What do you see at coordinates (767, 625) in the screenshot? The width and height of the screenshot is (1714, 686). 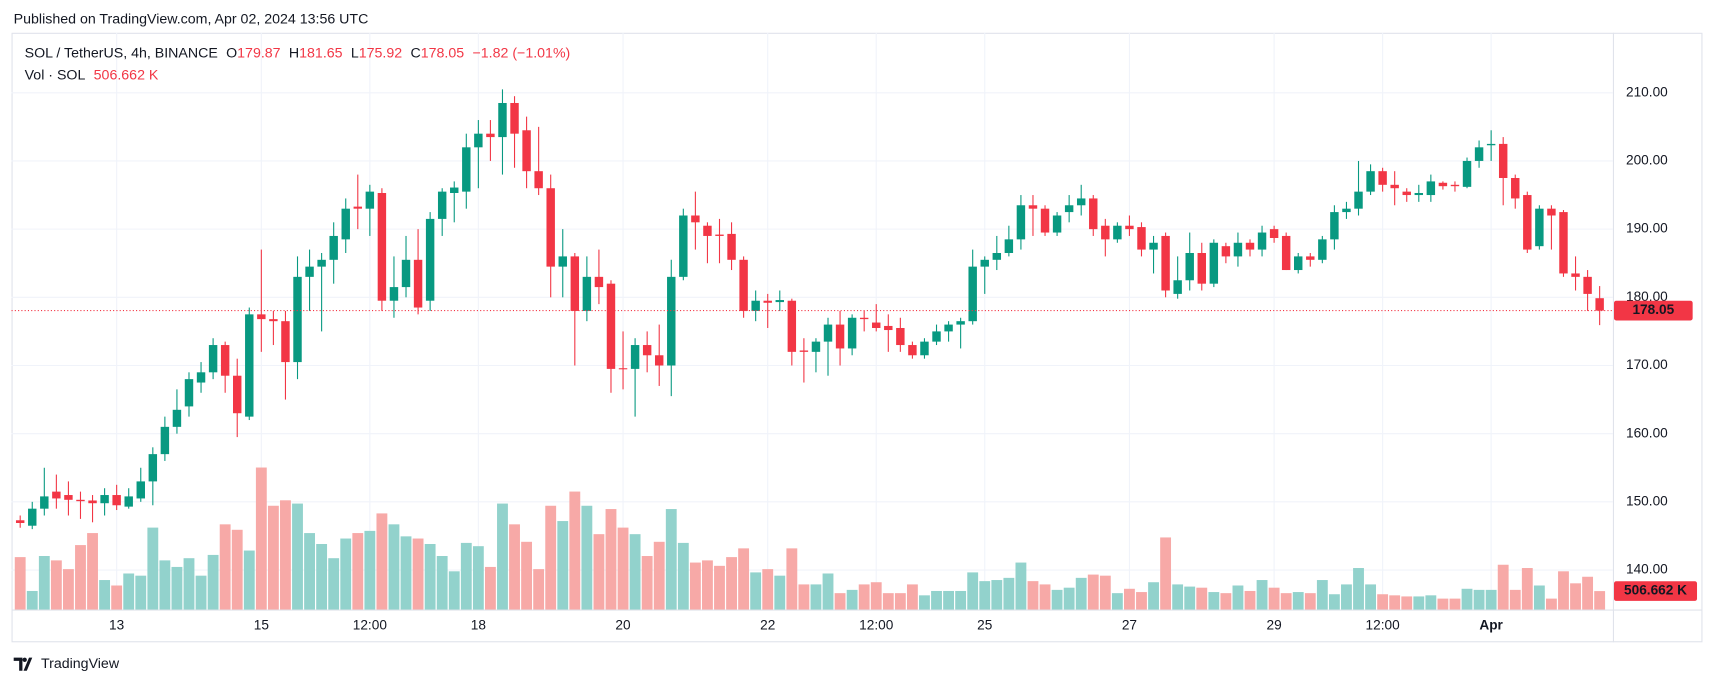 I see `x-tick-label: 22` at bounding box center [767, 625].